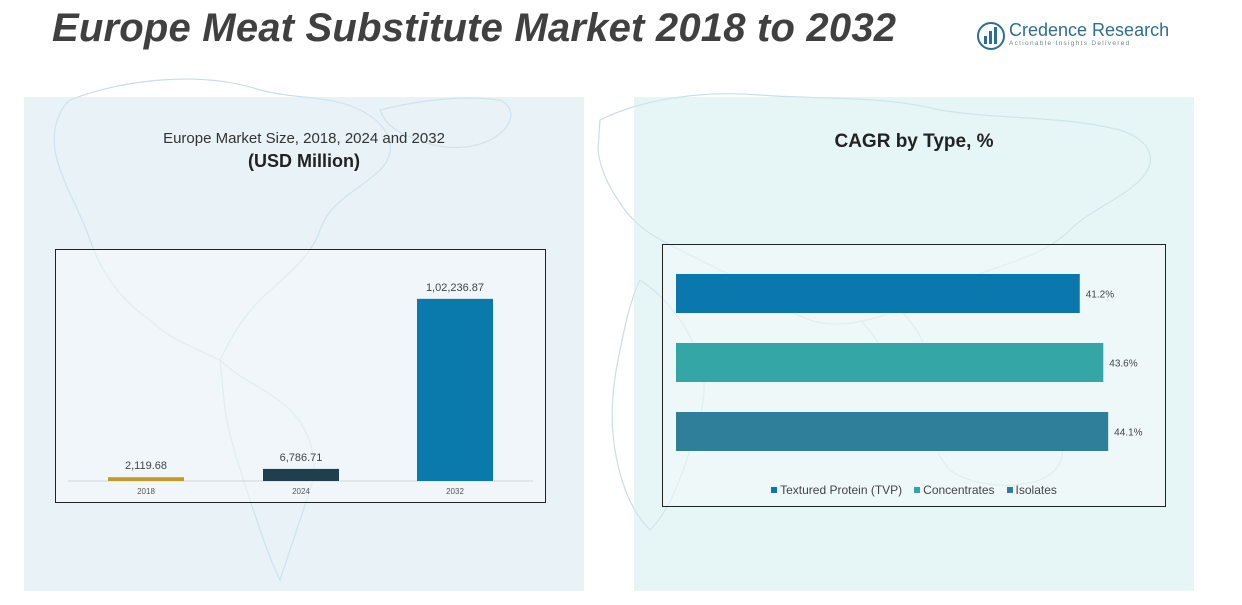 This screenshot has height=605, width=1242. What do you see at coordinates (841, 490) in the screenshot?
I see `legend-label: Textured Protein (TVP)` at bounding box center [841, 490].